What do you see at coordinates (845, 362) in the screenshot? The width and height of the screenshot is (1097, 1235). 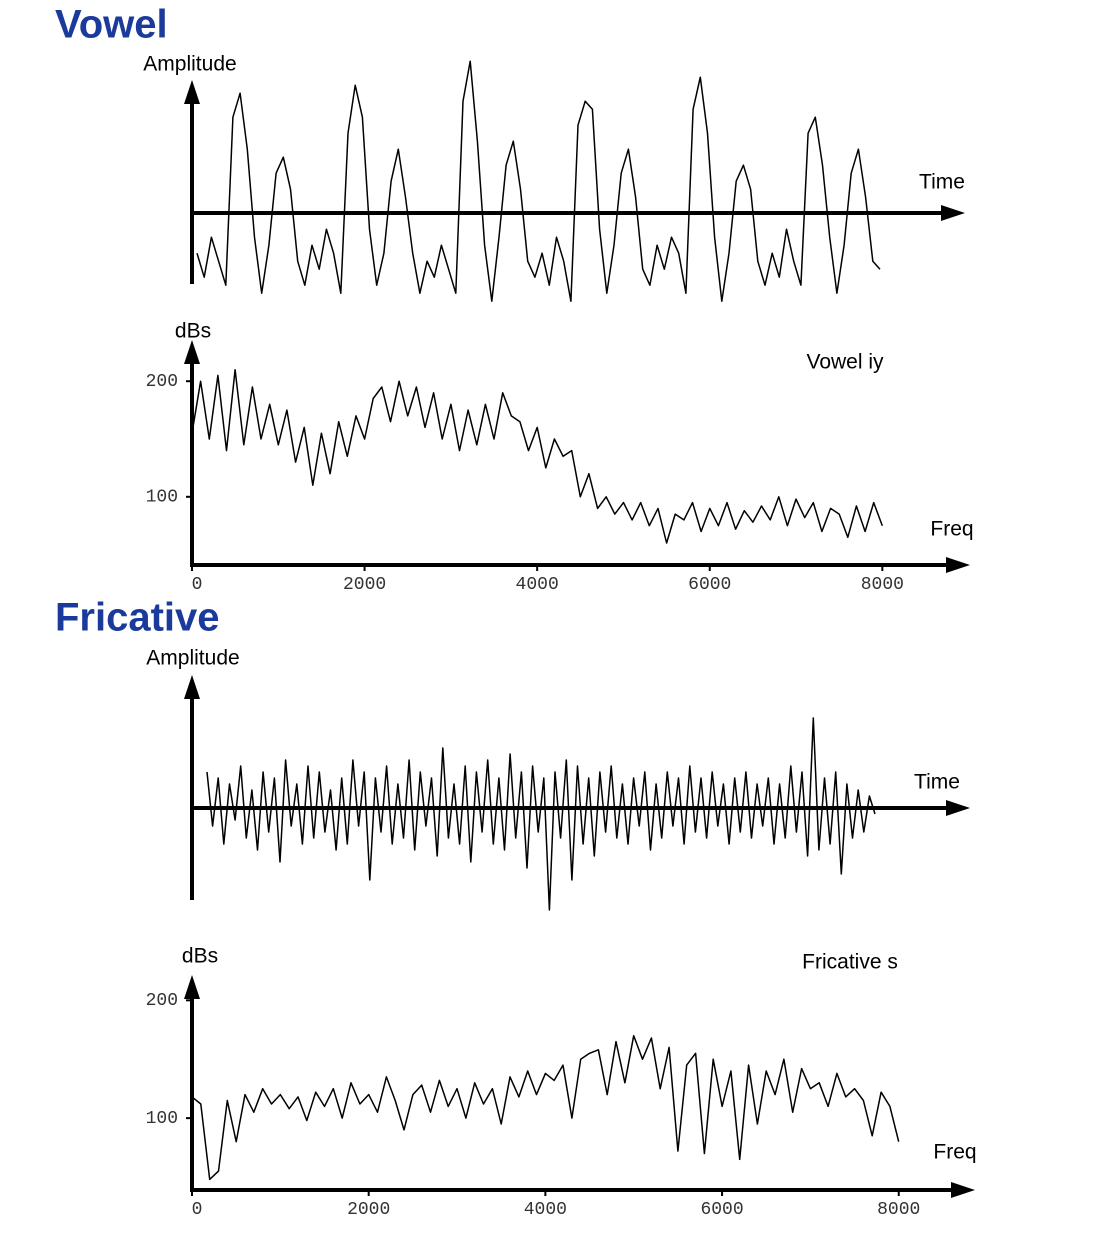 I see `annotation: Vowel iy` at bounding box center [845, 362].